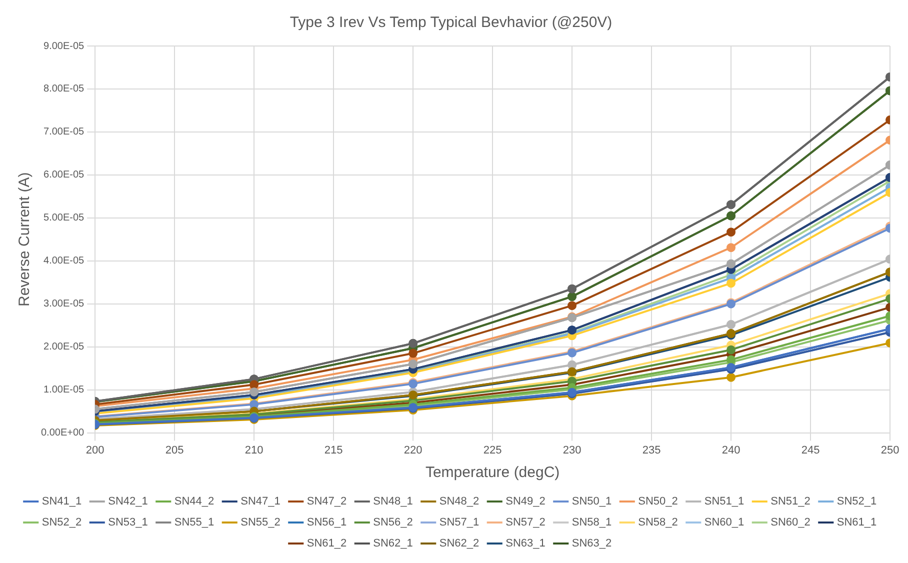 The width and height of the screenshot is (908, 563). What do you see at coordinates (572, 450) in the screenshot?
I see `x-tick-label: 230` at bounding box center [572, 450].